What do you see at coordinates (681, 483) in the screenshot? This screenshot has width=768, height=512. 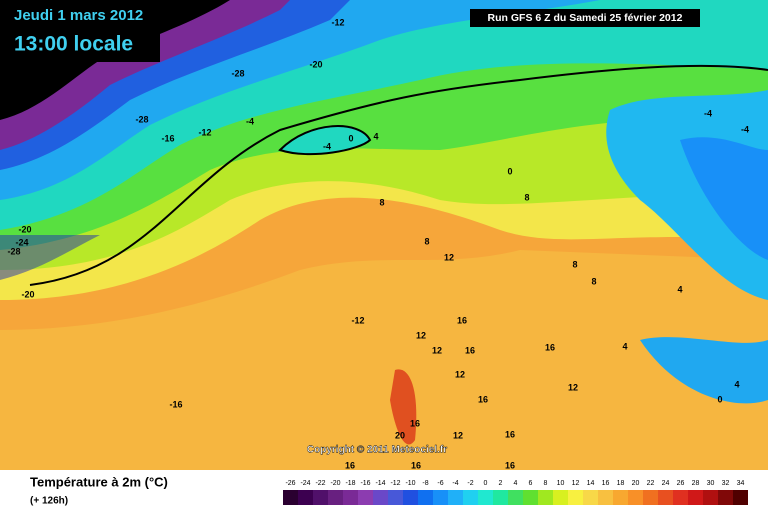 I see `color-bar-label: 26` at bounding box center [681, 483].